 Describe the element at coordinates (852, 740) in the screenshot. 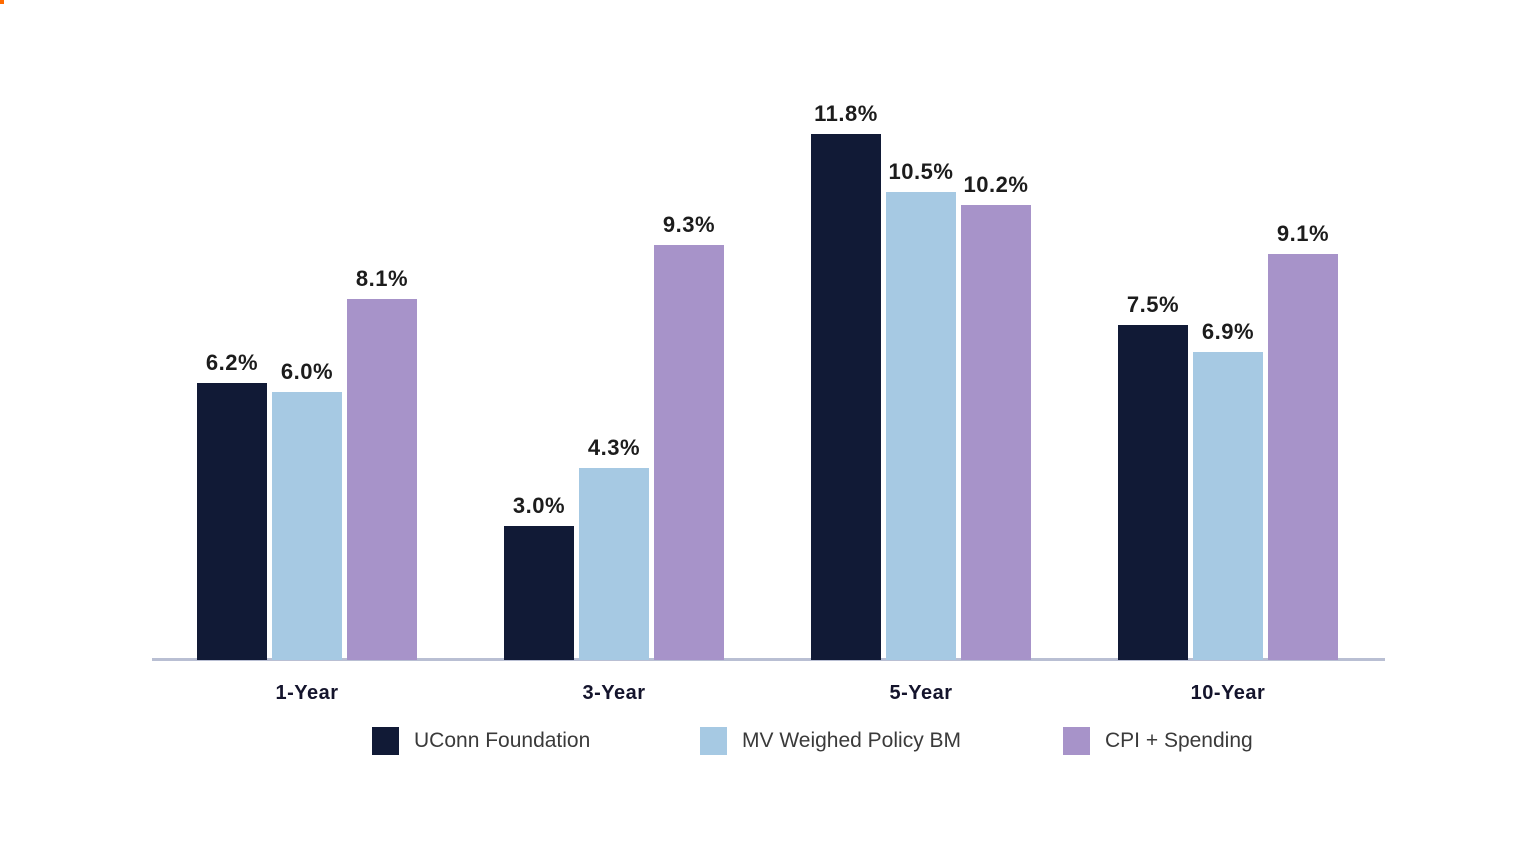

I see `legend-label: MV Weighed Policy BM` at that location.